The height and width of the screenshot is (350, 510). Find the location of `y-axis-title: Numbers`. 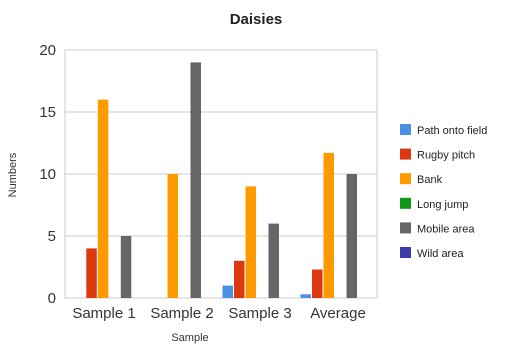

y-axis-title: Numbers is located at coordinates (13, 174).